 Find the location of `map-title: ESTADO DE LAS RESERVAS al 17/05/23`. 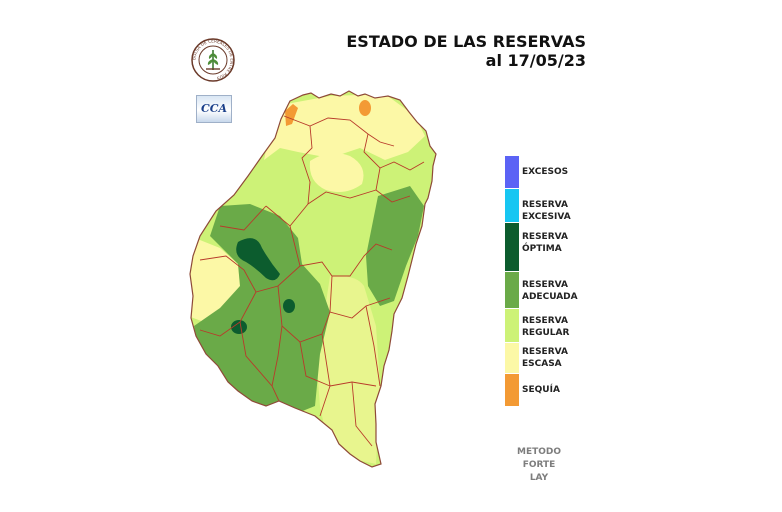

map-title: ESTADO DE LAS RESERVAS al 17/05/23 is located at coordinates (466, 51).